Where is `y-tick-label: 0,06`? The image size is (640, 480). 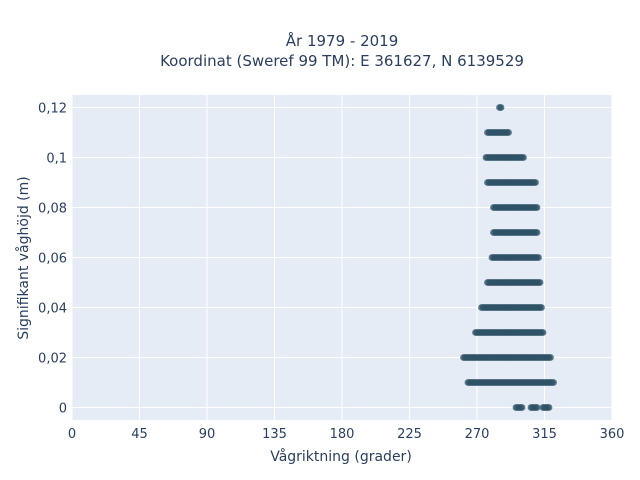
y-tick-label: 0,06 is located at coordinates (52, 259).